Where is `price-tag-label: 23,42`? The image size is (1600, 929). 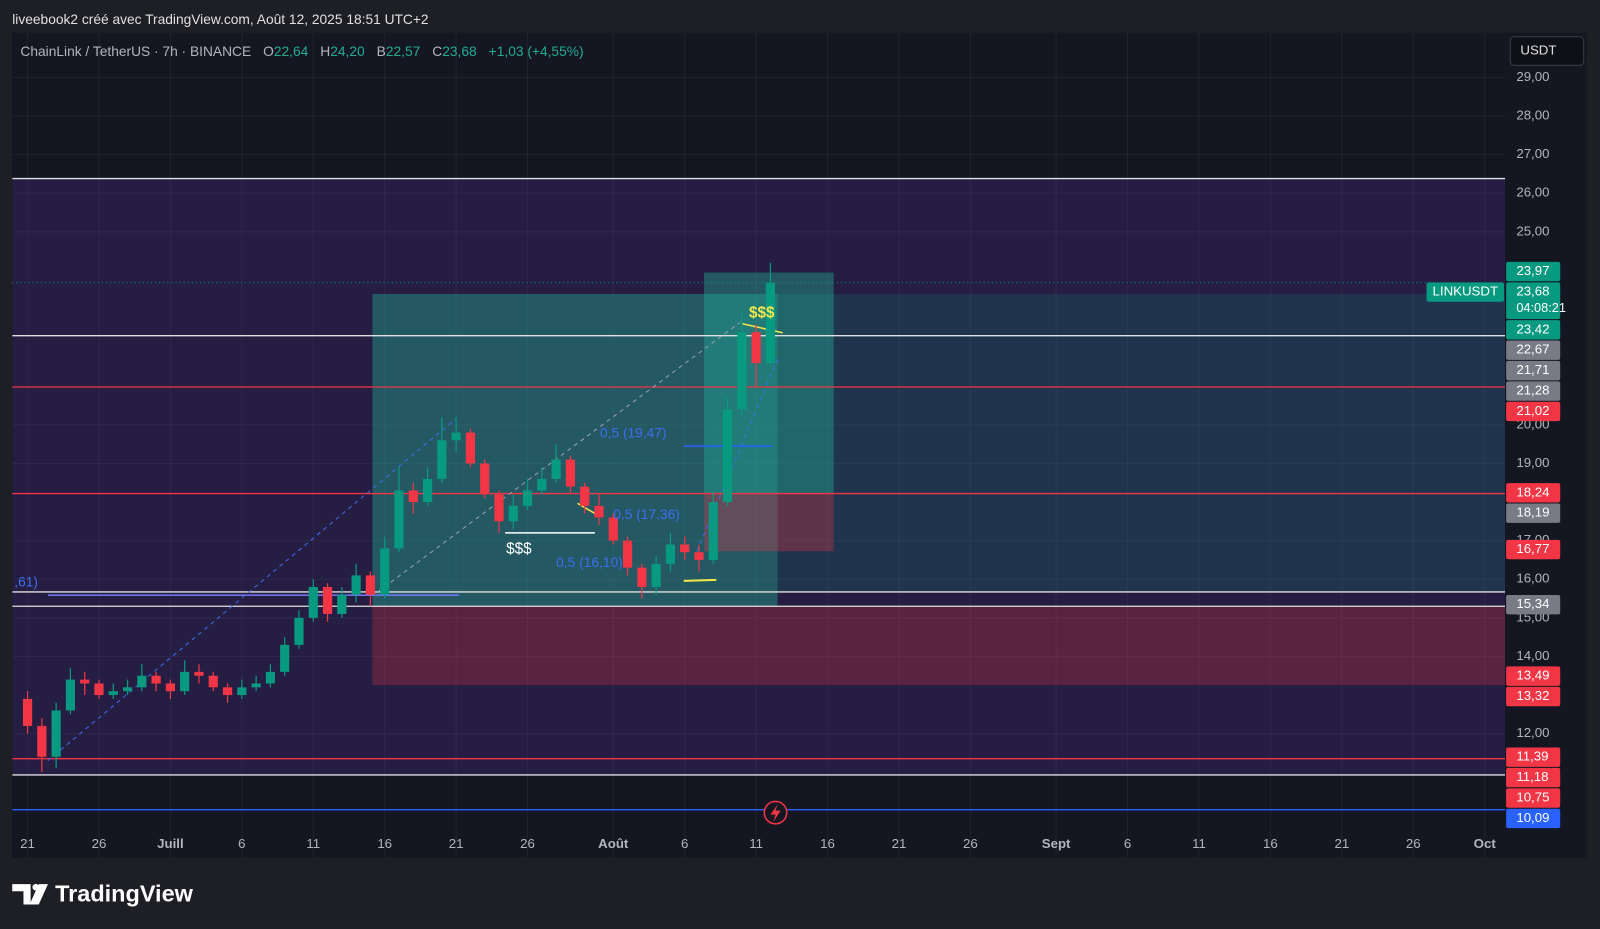
price-tag-label: 23,42 is located at coordinates (1532, 328).